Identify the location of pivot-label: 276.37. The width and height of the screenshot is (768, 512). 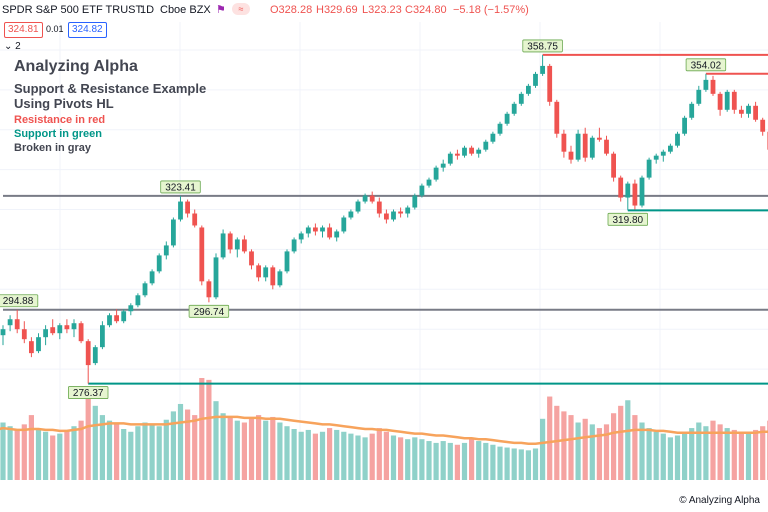
(88, 393).